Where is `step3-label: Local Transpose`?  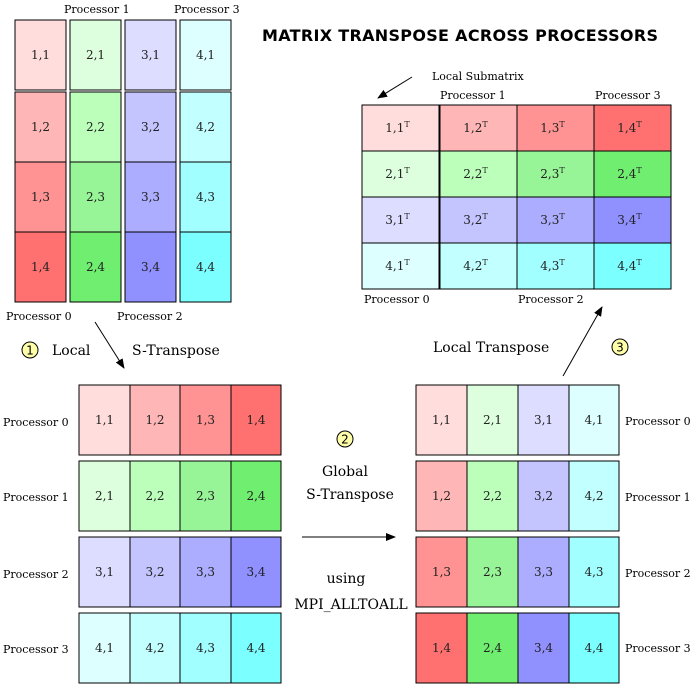 step3-label: Local Transpose is located at coordinates (491, 348).